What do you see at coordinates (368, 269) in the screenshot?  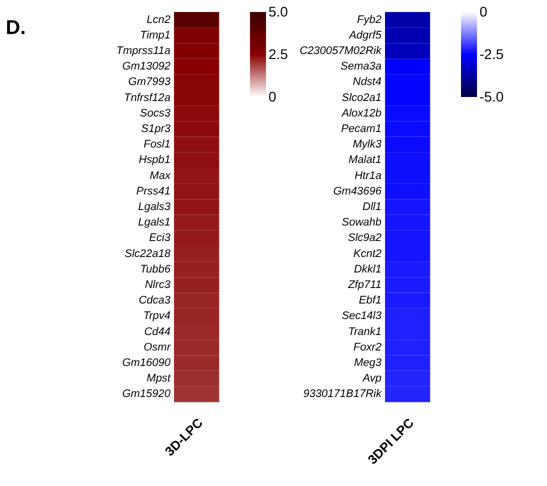 I see `y-tick-label: Dkkl1` at bounding box center [368, 269].